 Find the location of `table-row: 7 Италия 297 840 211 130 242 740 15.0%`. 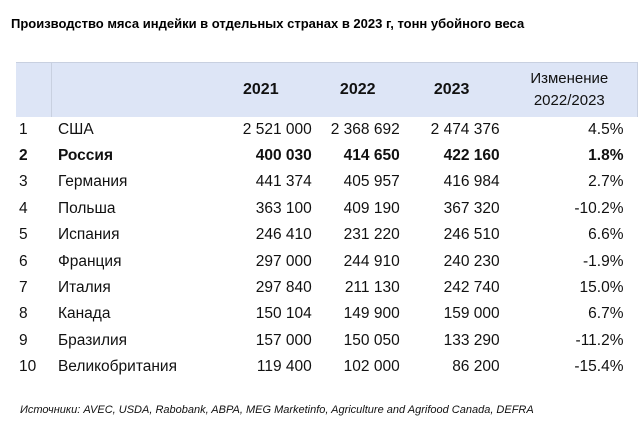

table-row: 7 Италия 297 840 211 130 242 740 15.0% is located at coordinates (327, 288).